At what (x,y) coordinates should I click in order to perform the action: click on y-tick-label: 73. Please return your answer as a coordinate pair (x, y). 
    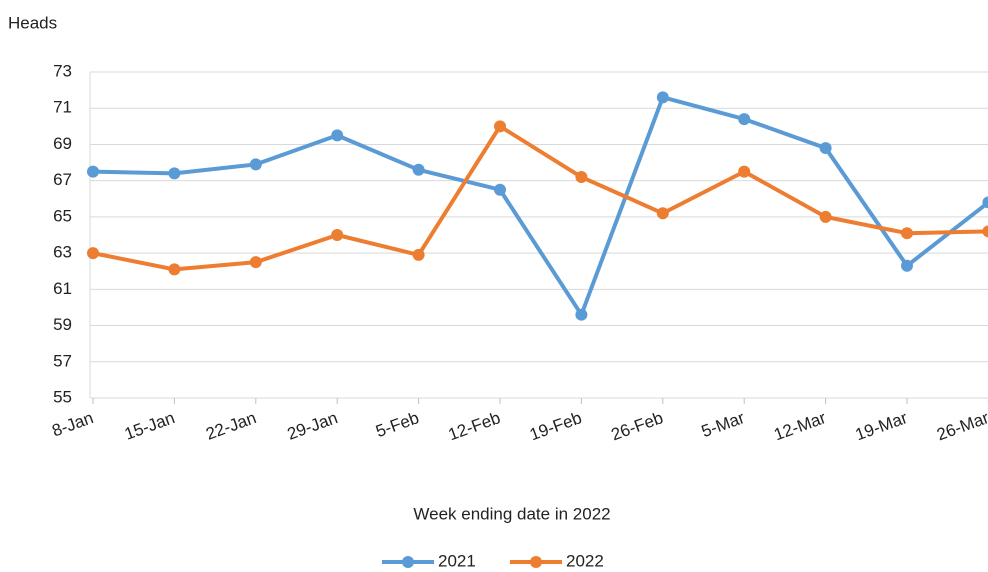
    Looking at the image, I should click on (62, 70).